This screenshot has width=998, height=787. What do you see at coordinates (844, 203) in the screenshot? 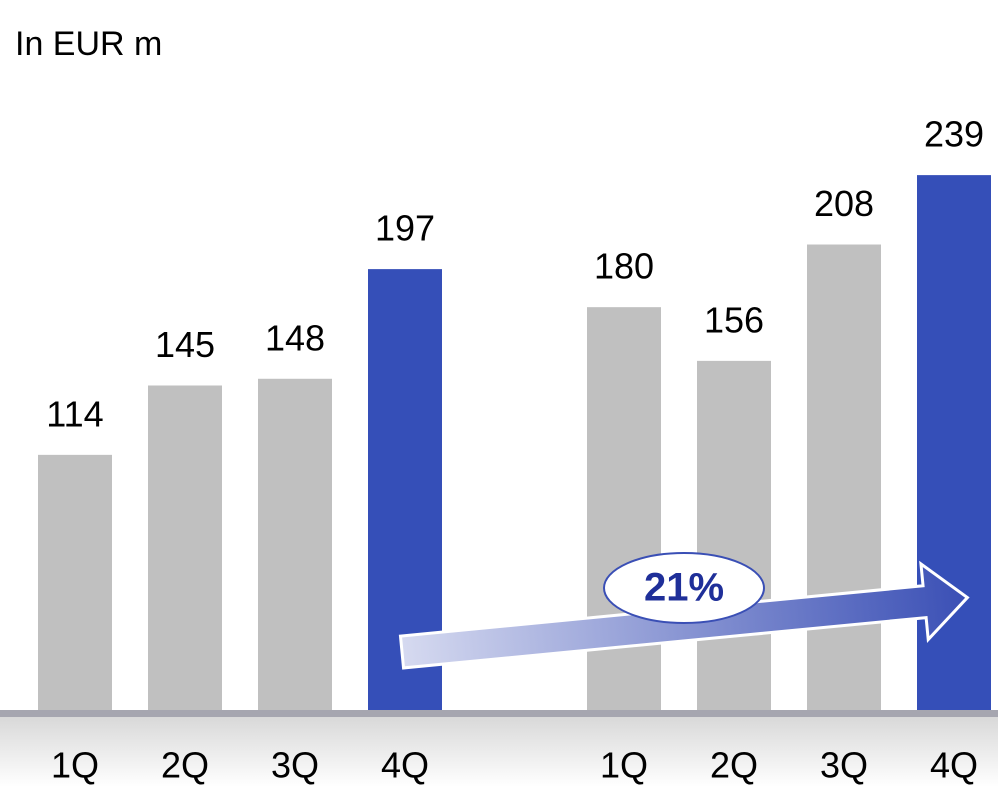
I see `value-label: 208` at bounding box center [844, 203].